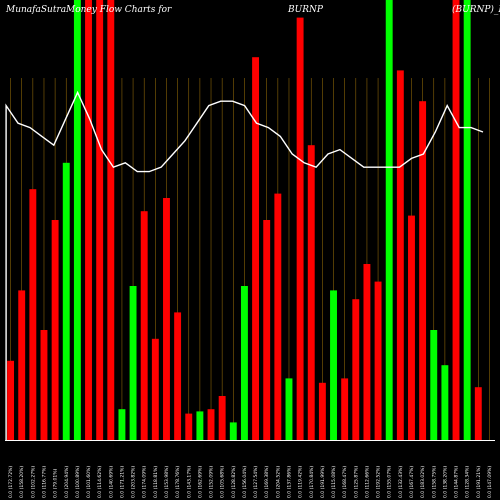  I want to click on x-tick-label: 0.0 (79.01%), so click(56, 483).